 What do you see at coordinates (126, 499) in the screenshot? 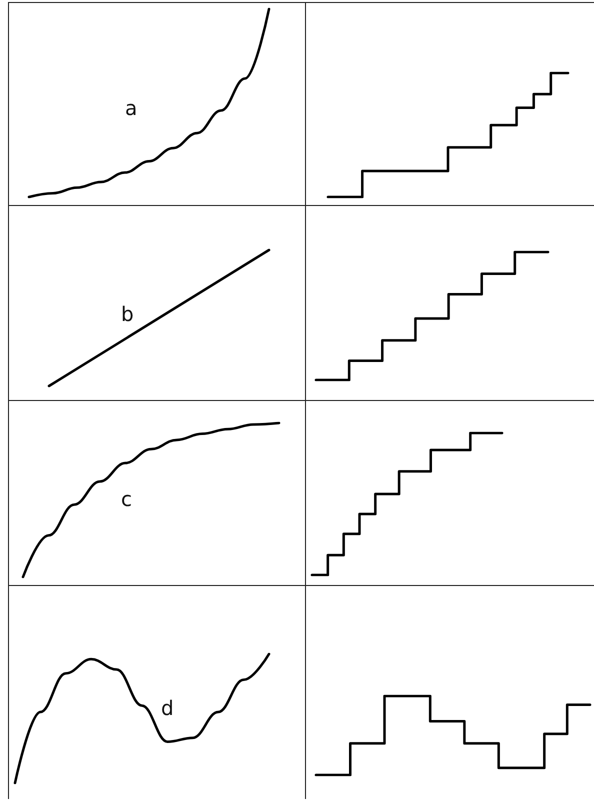
I see `annotation: c` at bounding box center [126, 499].